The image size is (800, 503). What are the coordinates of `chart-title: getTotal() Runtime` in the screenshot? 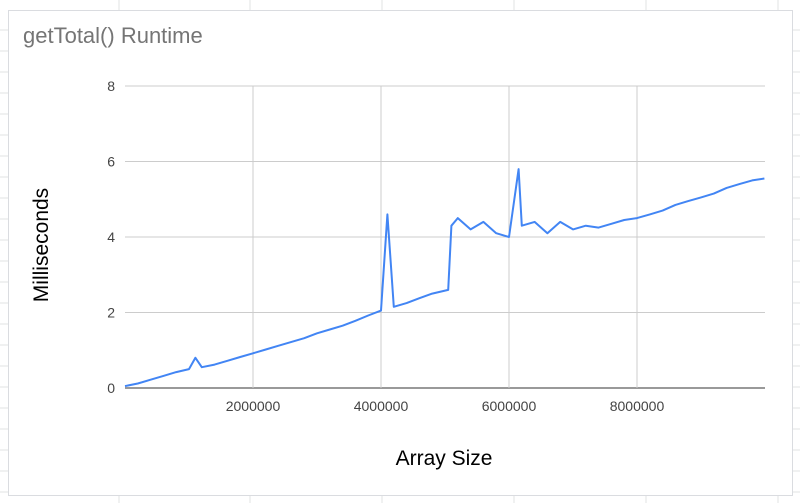 It's located at (113, 35).